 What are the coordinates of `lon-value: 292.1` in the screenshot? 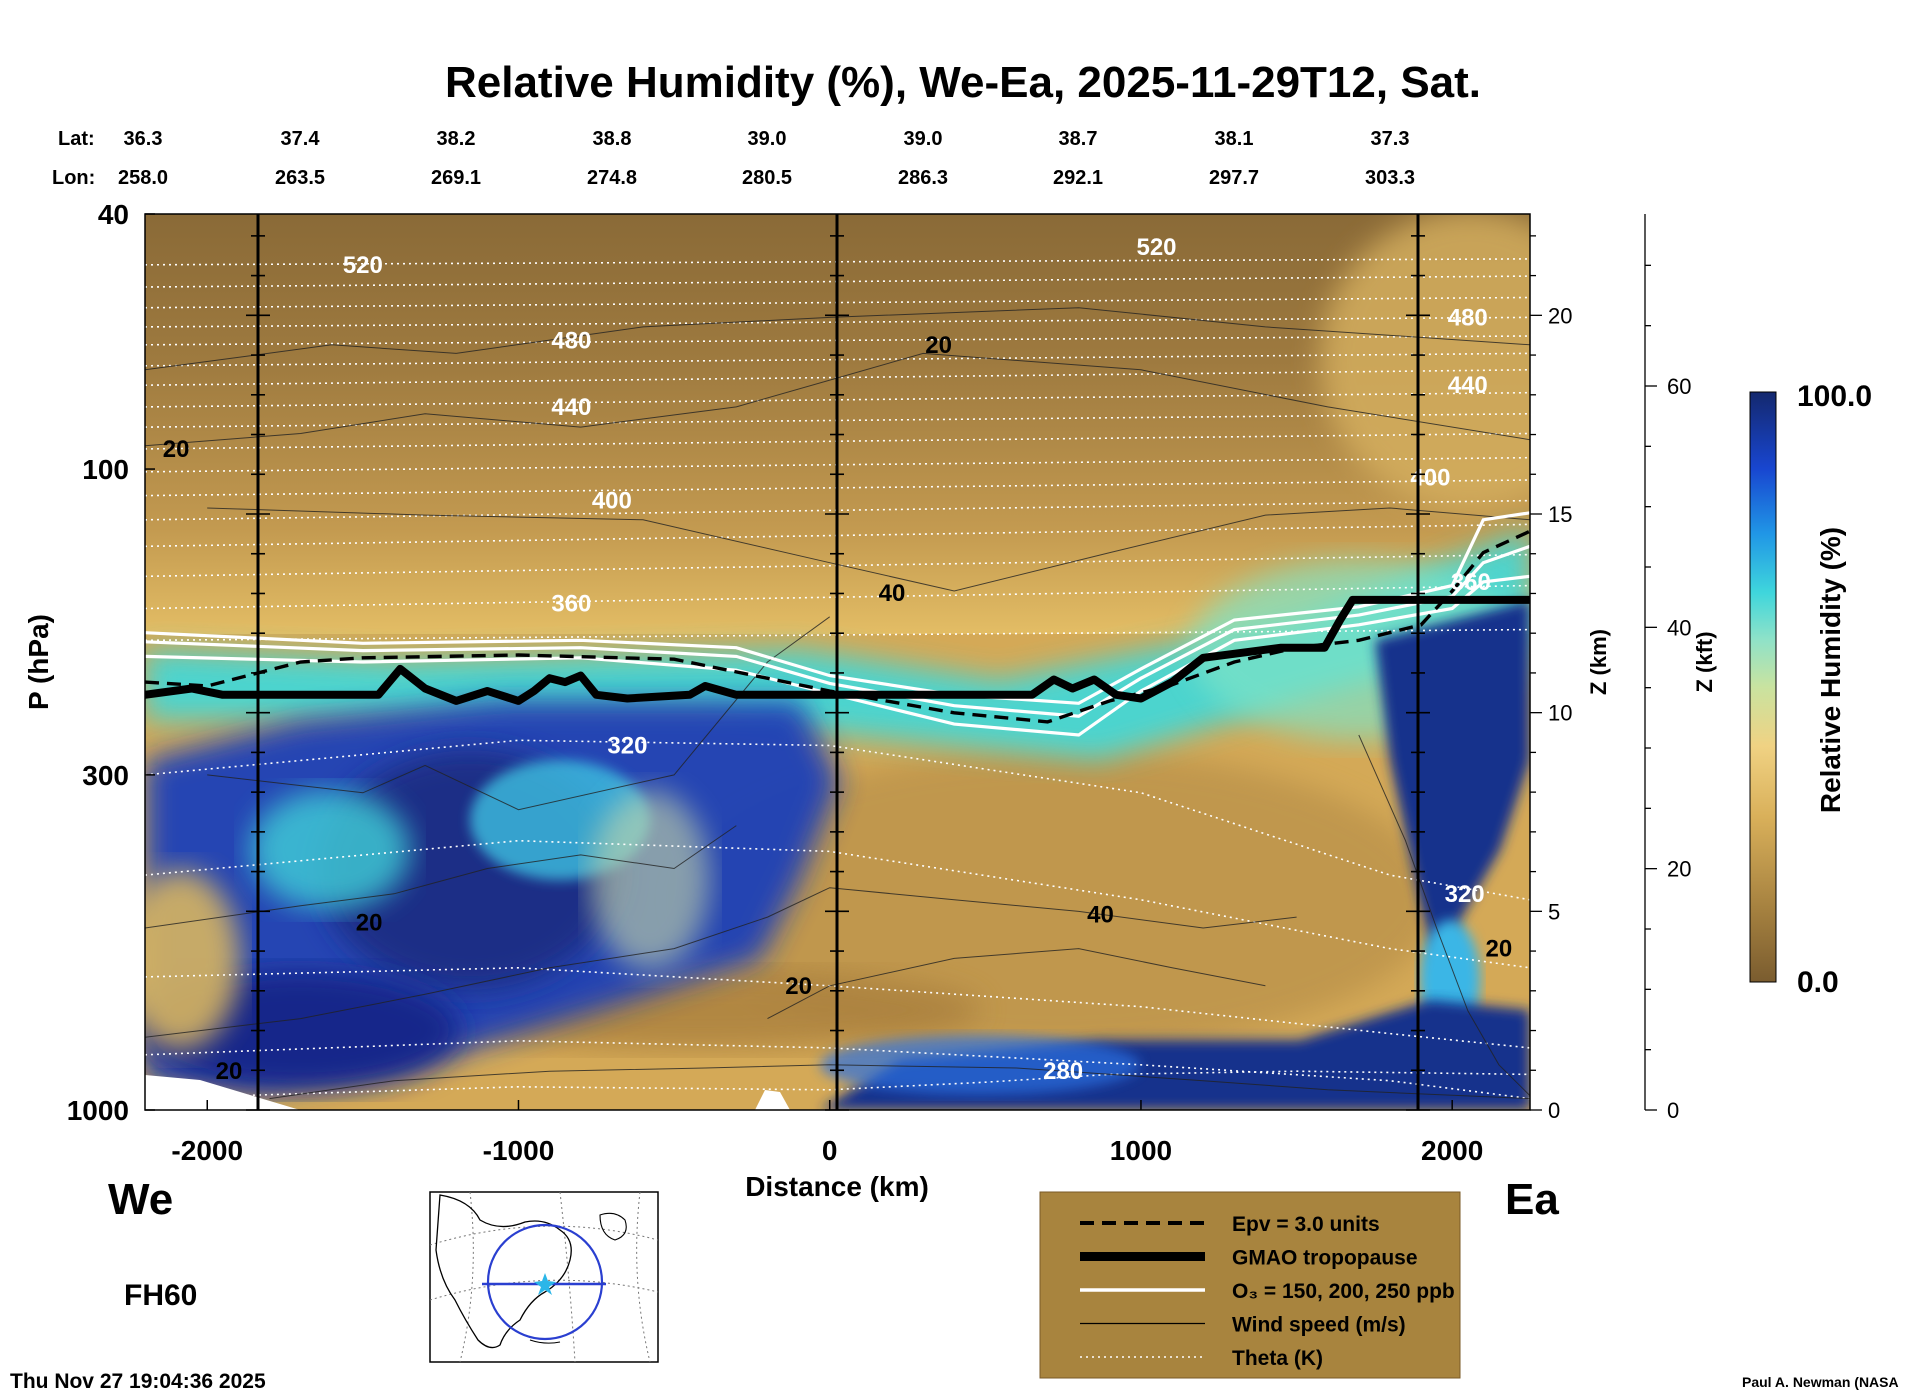 It's located at (1078, 178).